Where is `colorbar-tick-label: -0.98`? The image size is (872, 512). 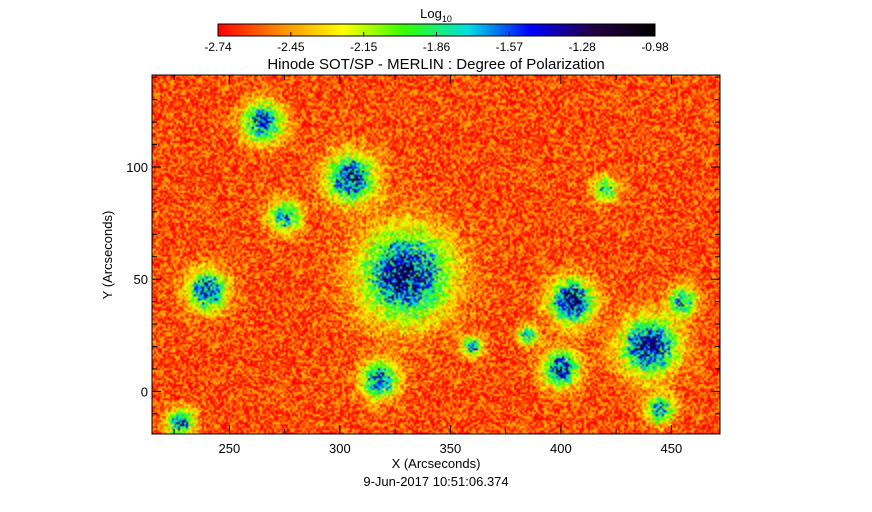 colorbar-tick-label: -0.98 is located at coordinates (655, 47).